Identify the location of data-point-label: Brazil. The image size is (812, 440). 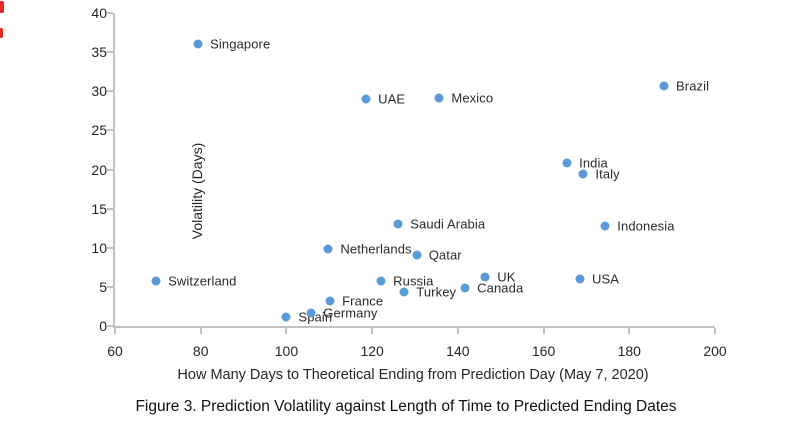
(693, 86).